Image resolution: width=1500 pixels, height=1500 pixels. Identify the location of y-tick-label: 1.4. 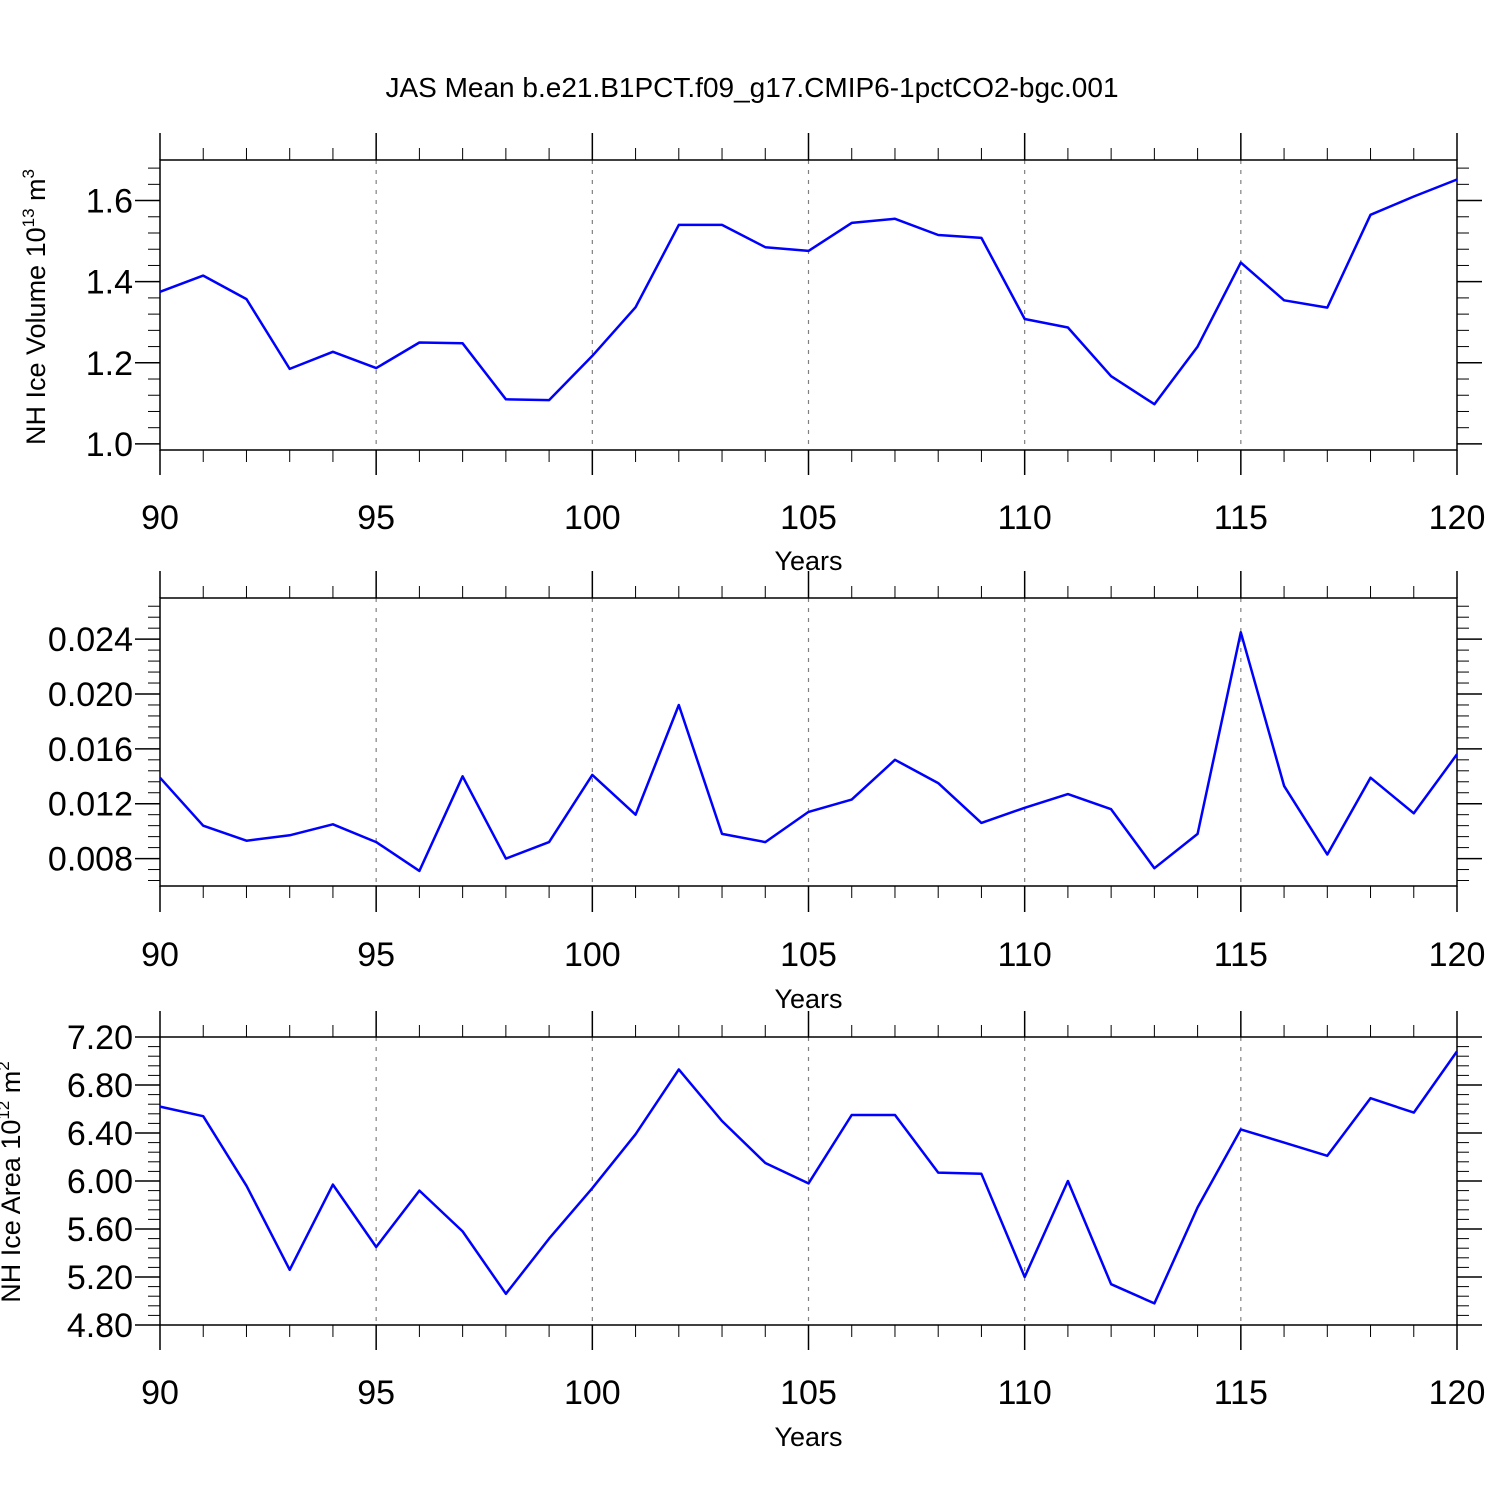
(109, 283).